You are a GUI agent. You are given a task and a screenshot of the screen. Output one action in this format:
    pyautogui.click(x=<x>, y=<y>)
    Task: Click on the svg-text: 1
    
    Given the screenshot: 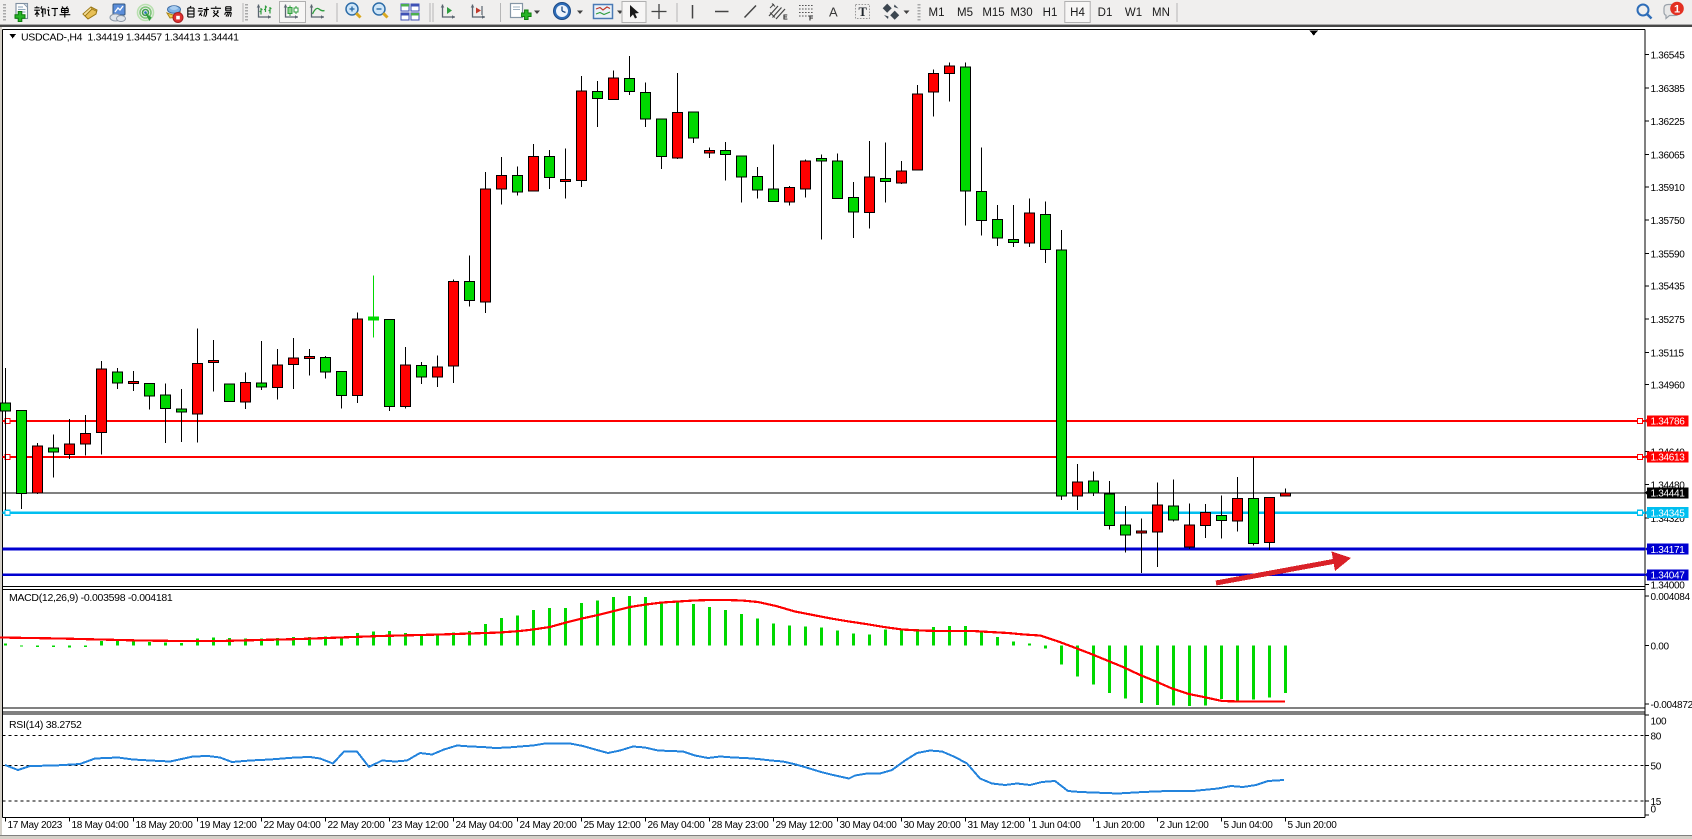 What is the action you would take?
    pyautogui.click(x=1677, y=10)
    